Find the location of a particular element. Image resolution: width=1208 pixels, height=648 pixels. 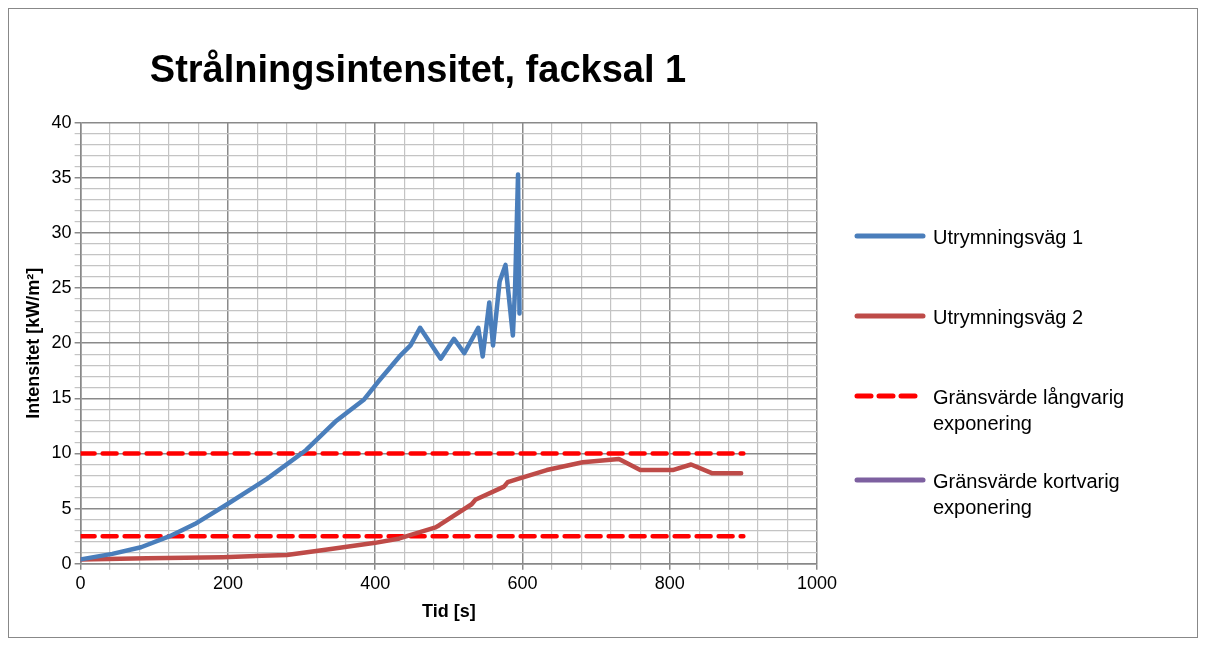

y-tick-label: 20 is located at coordinates (61, 342).